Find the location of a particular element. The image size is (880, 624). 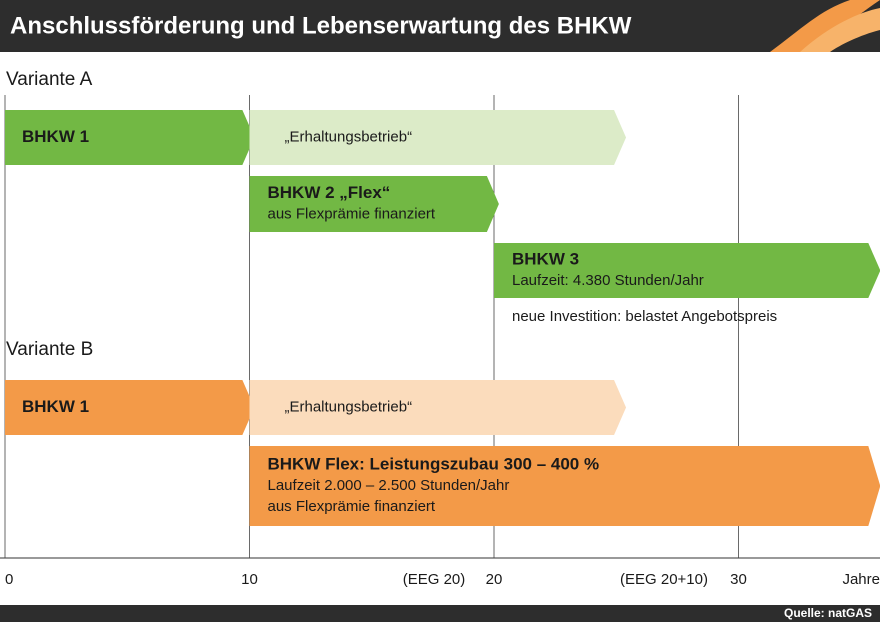

axis-label: Jahre is located at coordinates (861, 579).